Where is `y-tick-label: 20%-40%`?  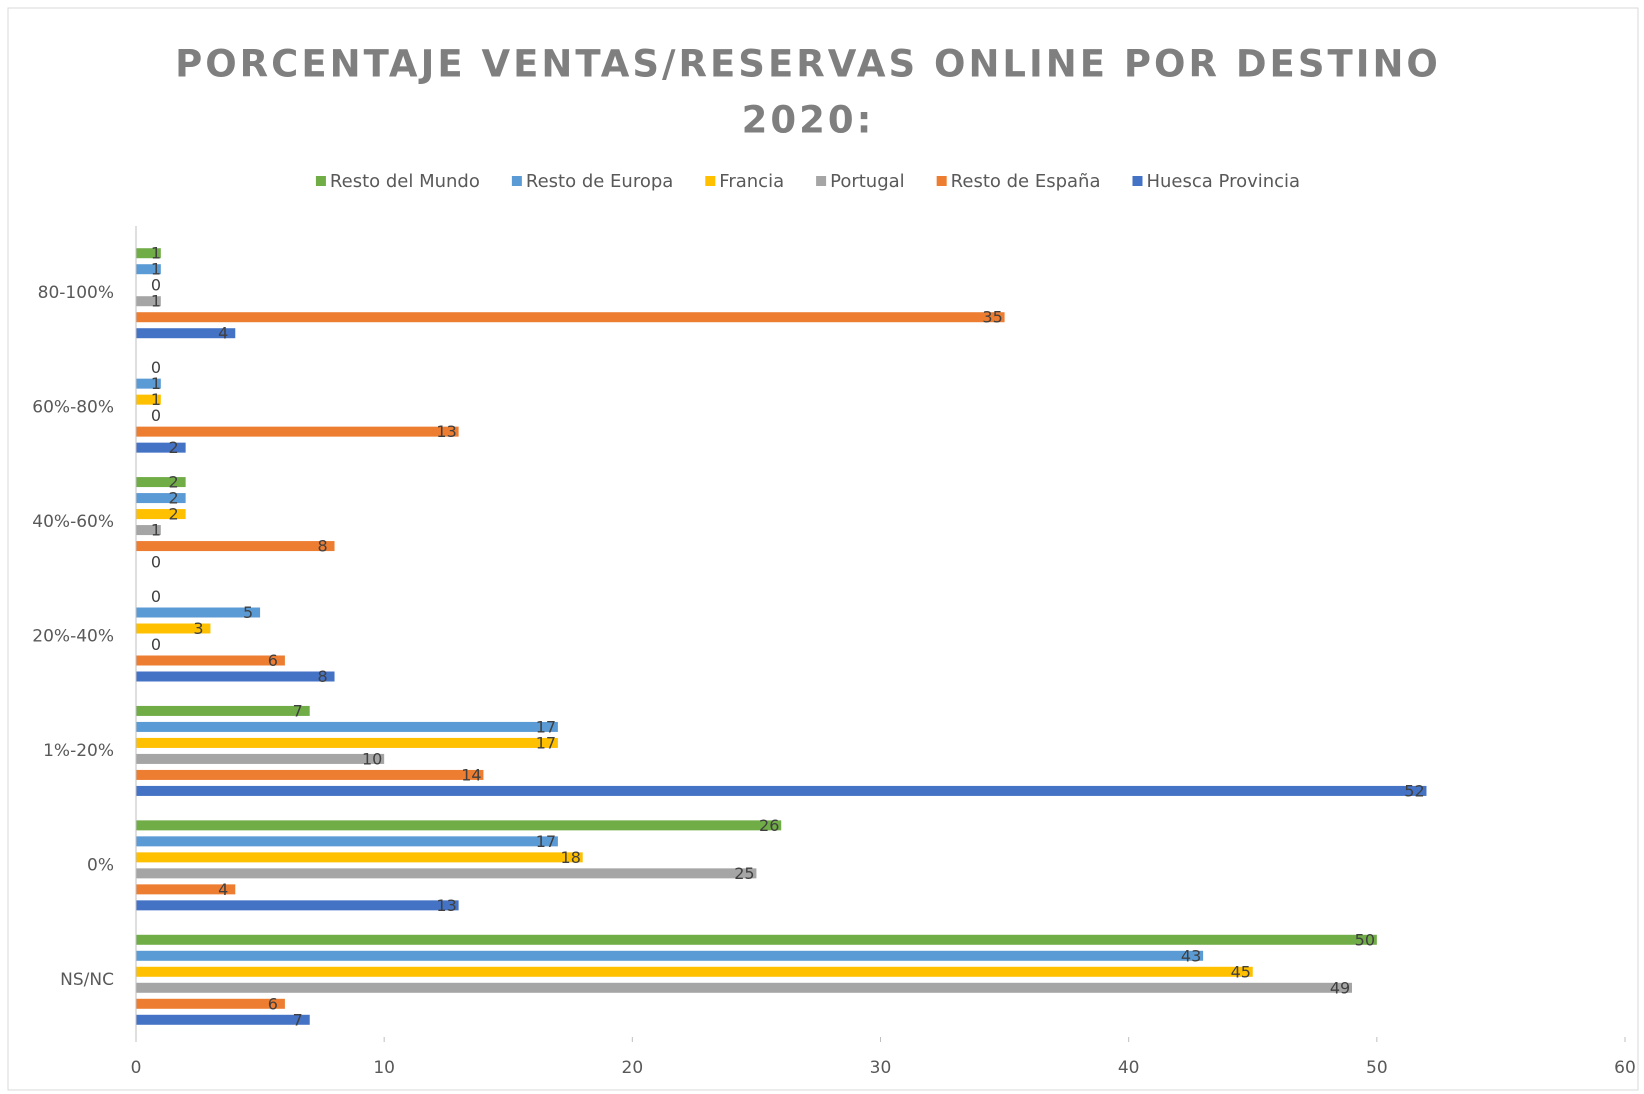 y-tick-label: 20%-40% is located at coordinates (73, 637).